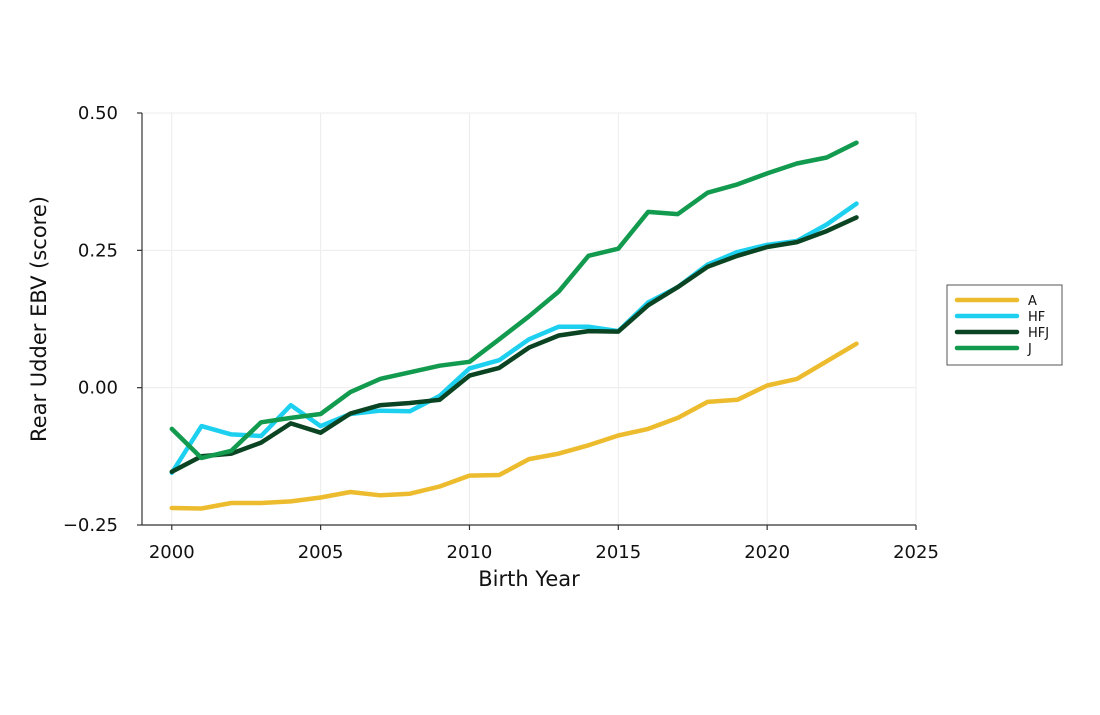  What do you see at coordinates (98, 250) in the screenshot?
I see `y-tick-label: 0.25` at bounding box center [98, 250].